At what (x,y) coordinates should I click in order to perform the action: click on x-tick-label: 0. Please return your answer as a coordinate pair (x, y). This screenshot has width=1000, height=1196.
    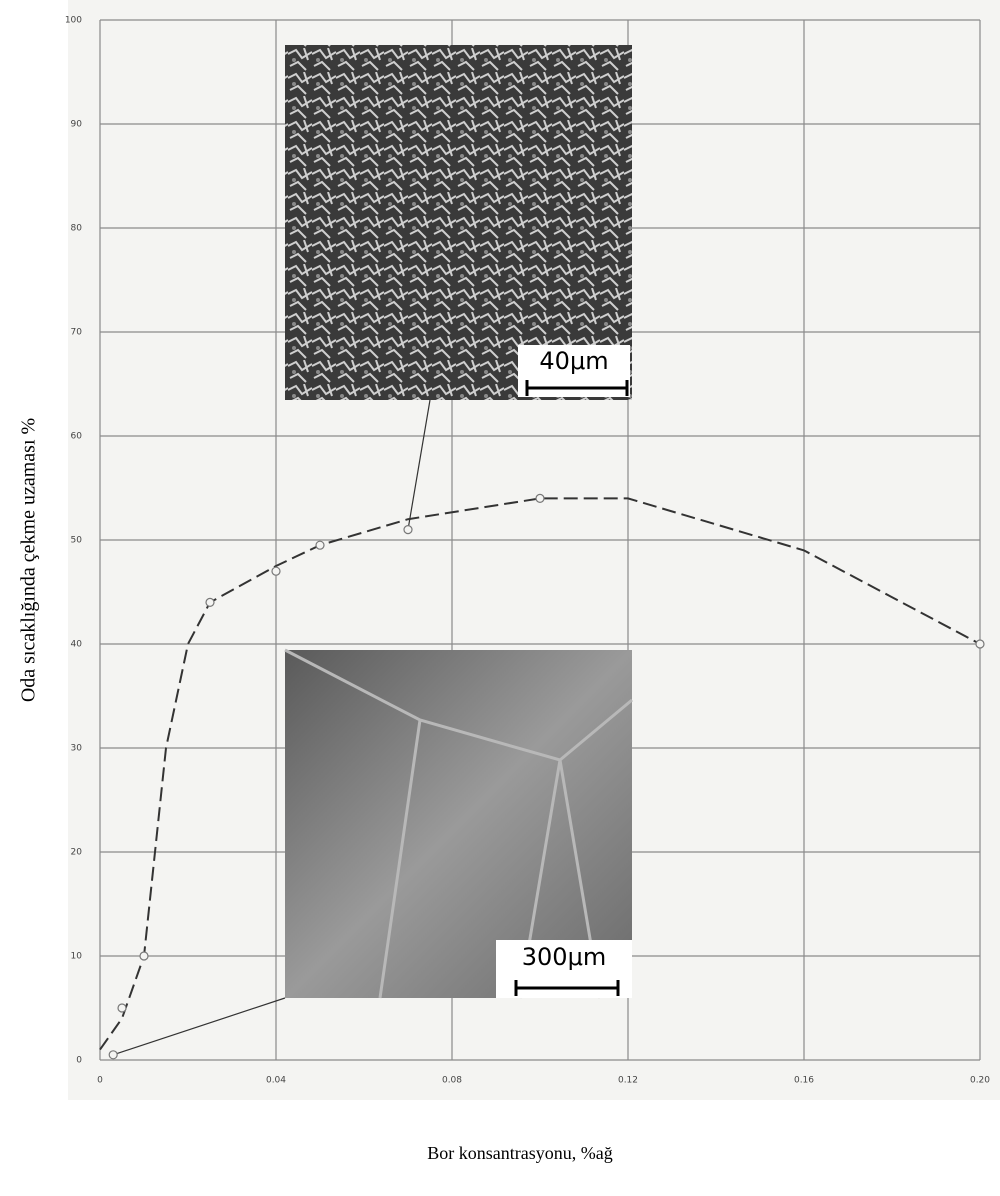
    Looking at the image, I should click on (100, 1081).